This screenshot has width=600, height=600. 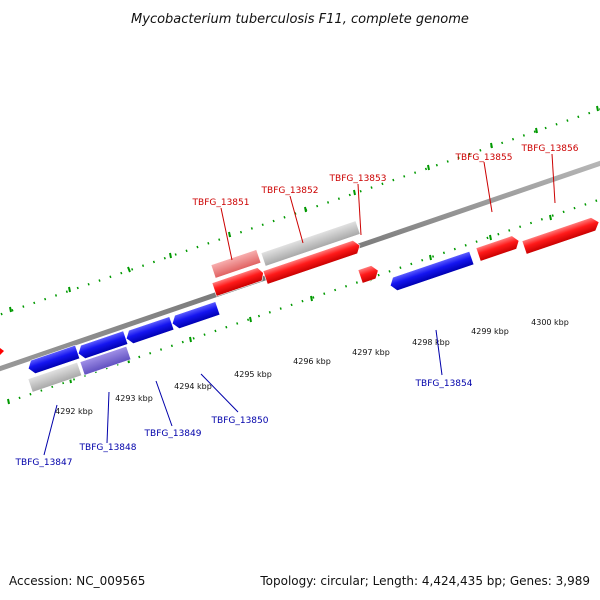 I want to click on gene-label-reverse: TBFG_13850, so click(x=240, y=421).